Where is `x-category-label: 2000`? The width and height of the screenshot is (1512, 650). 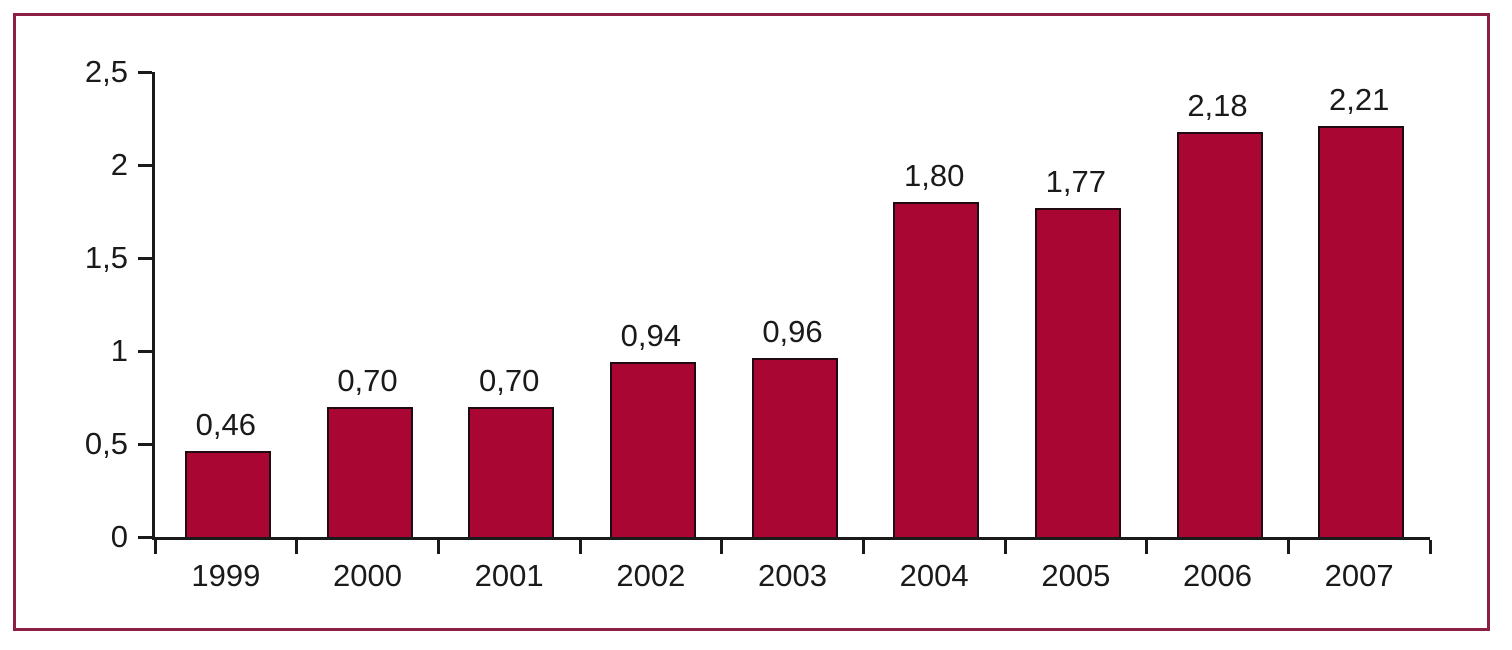
x-category-label: 2000 is located at coordinates (367, 575).